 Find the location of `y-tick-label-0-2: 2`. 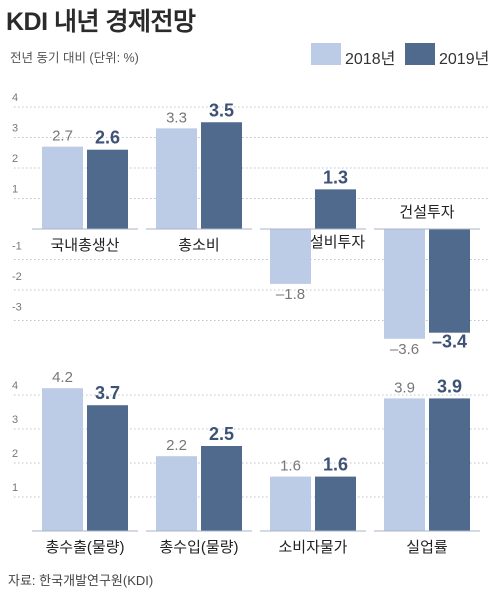

y-tick-label-0-2: 2 is located at coordinates (15, 159).